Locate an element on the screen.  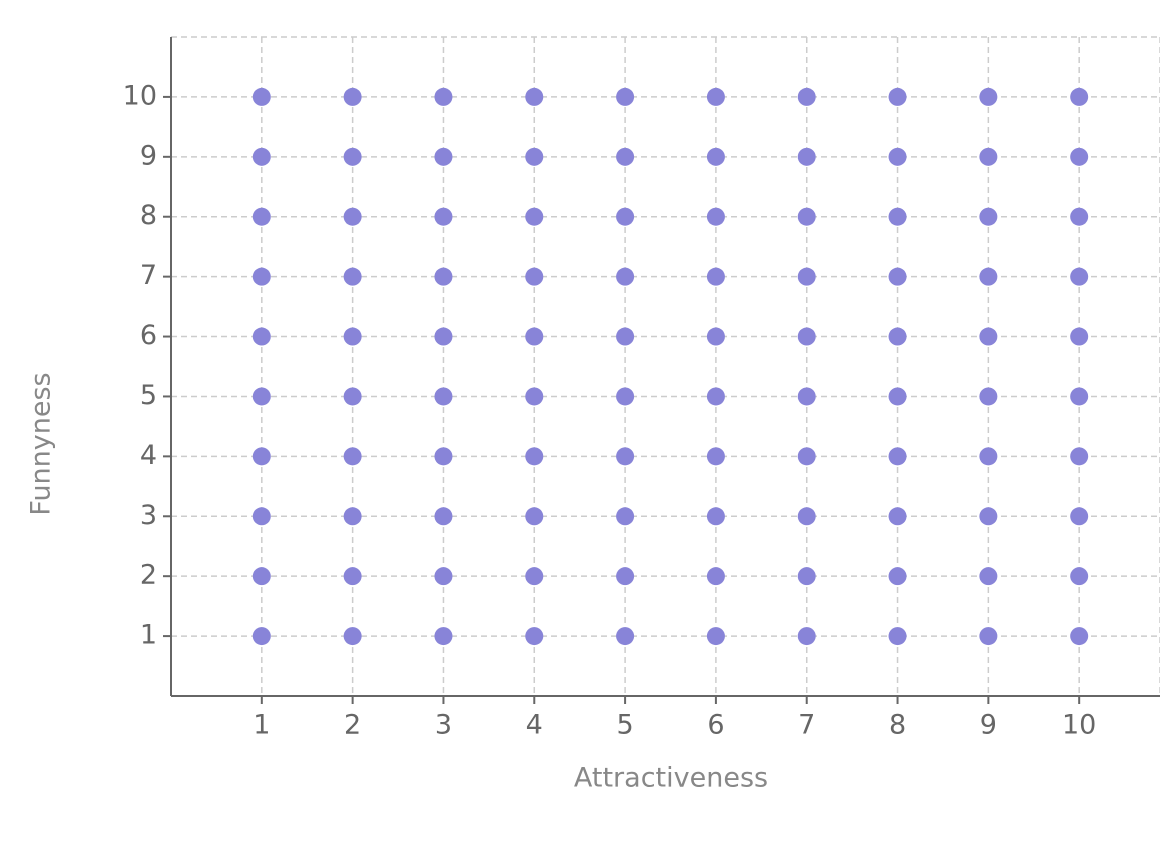
y-tick-label: 10 is located at coordinates (140, 95).